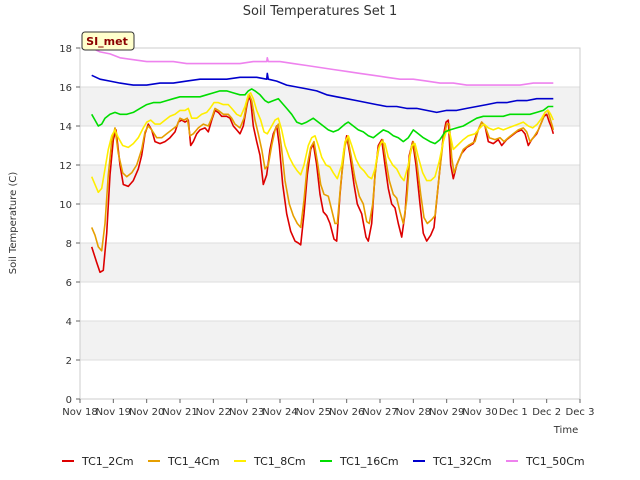  What do you see at coordinates (213, 412) in the screenshot?
I see `x-tick-label: Nov 22` at bounding box center [213, 412].